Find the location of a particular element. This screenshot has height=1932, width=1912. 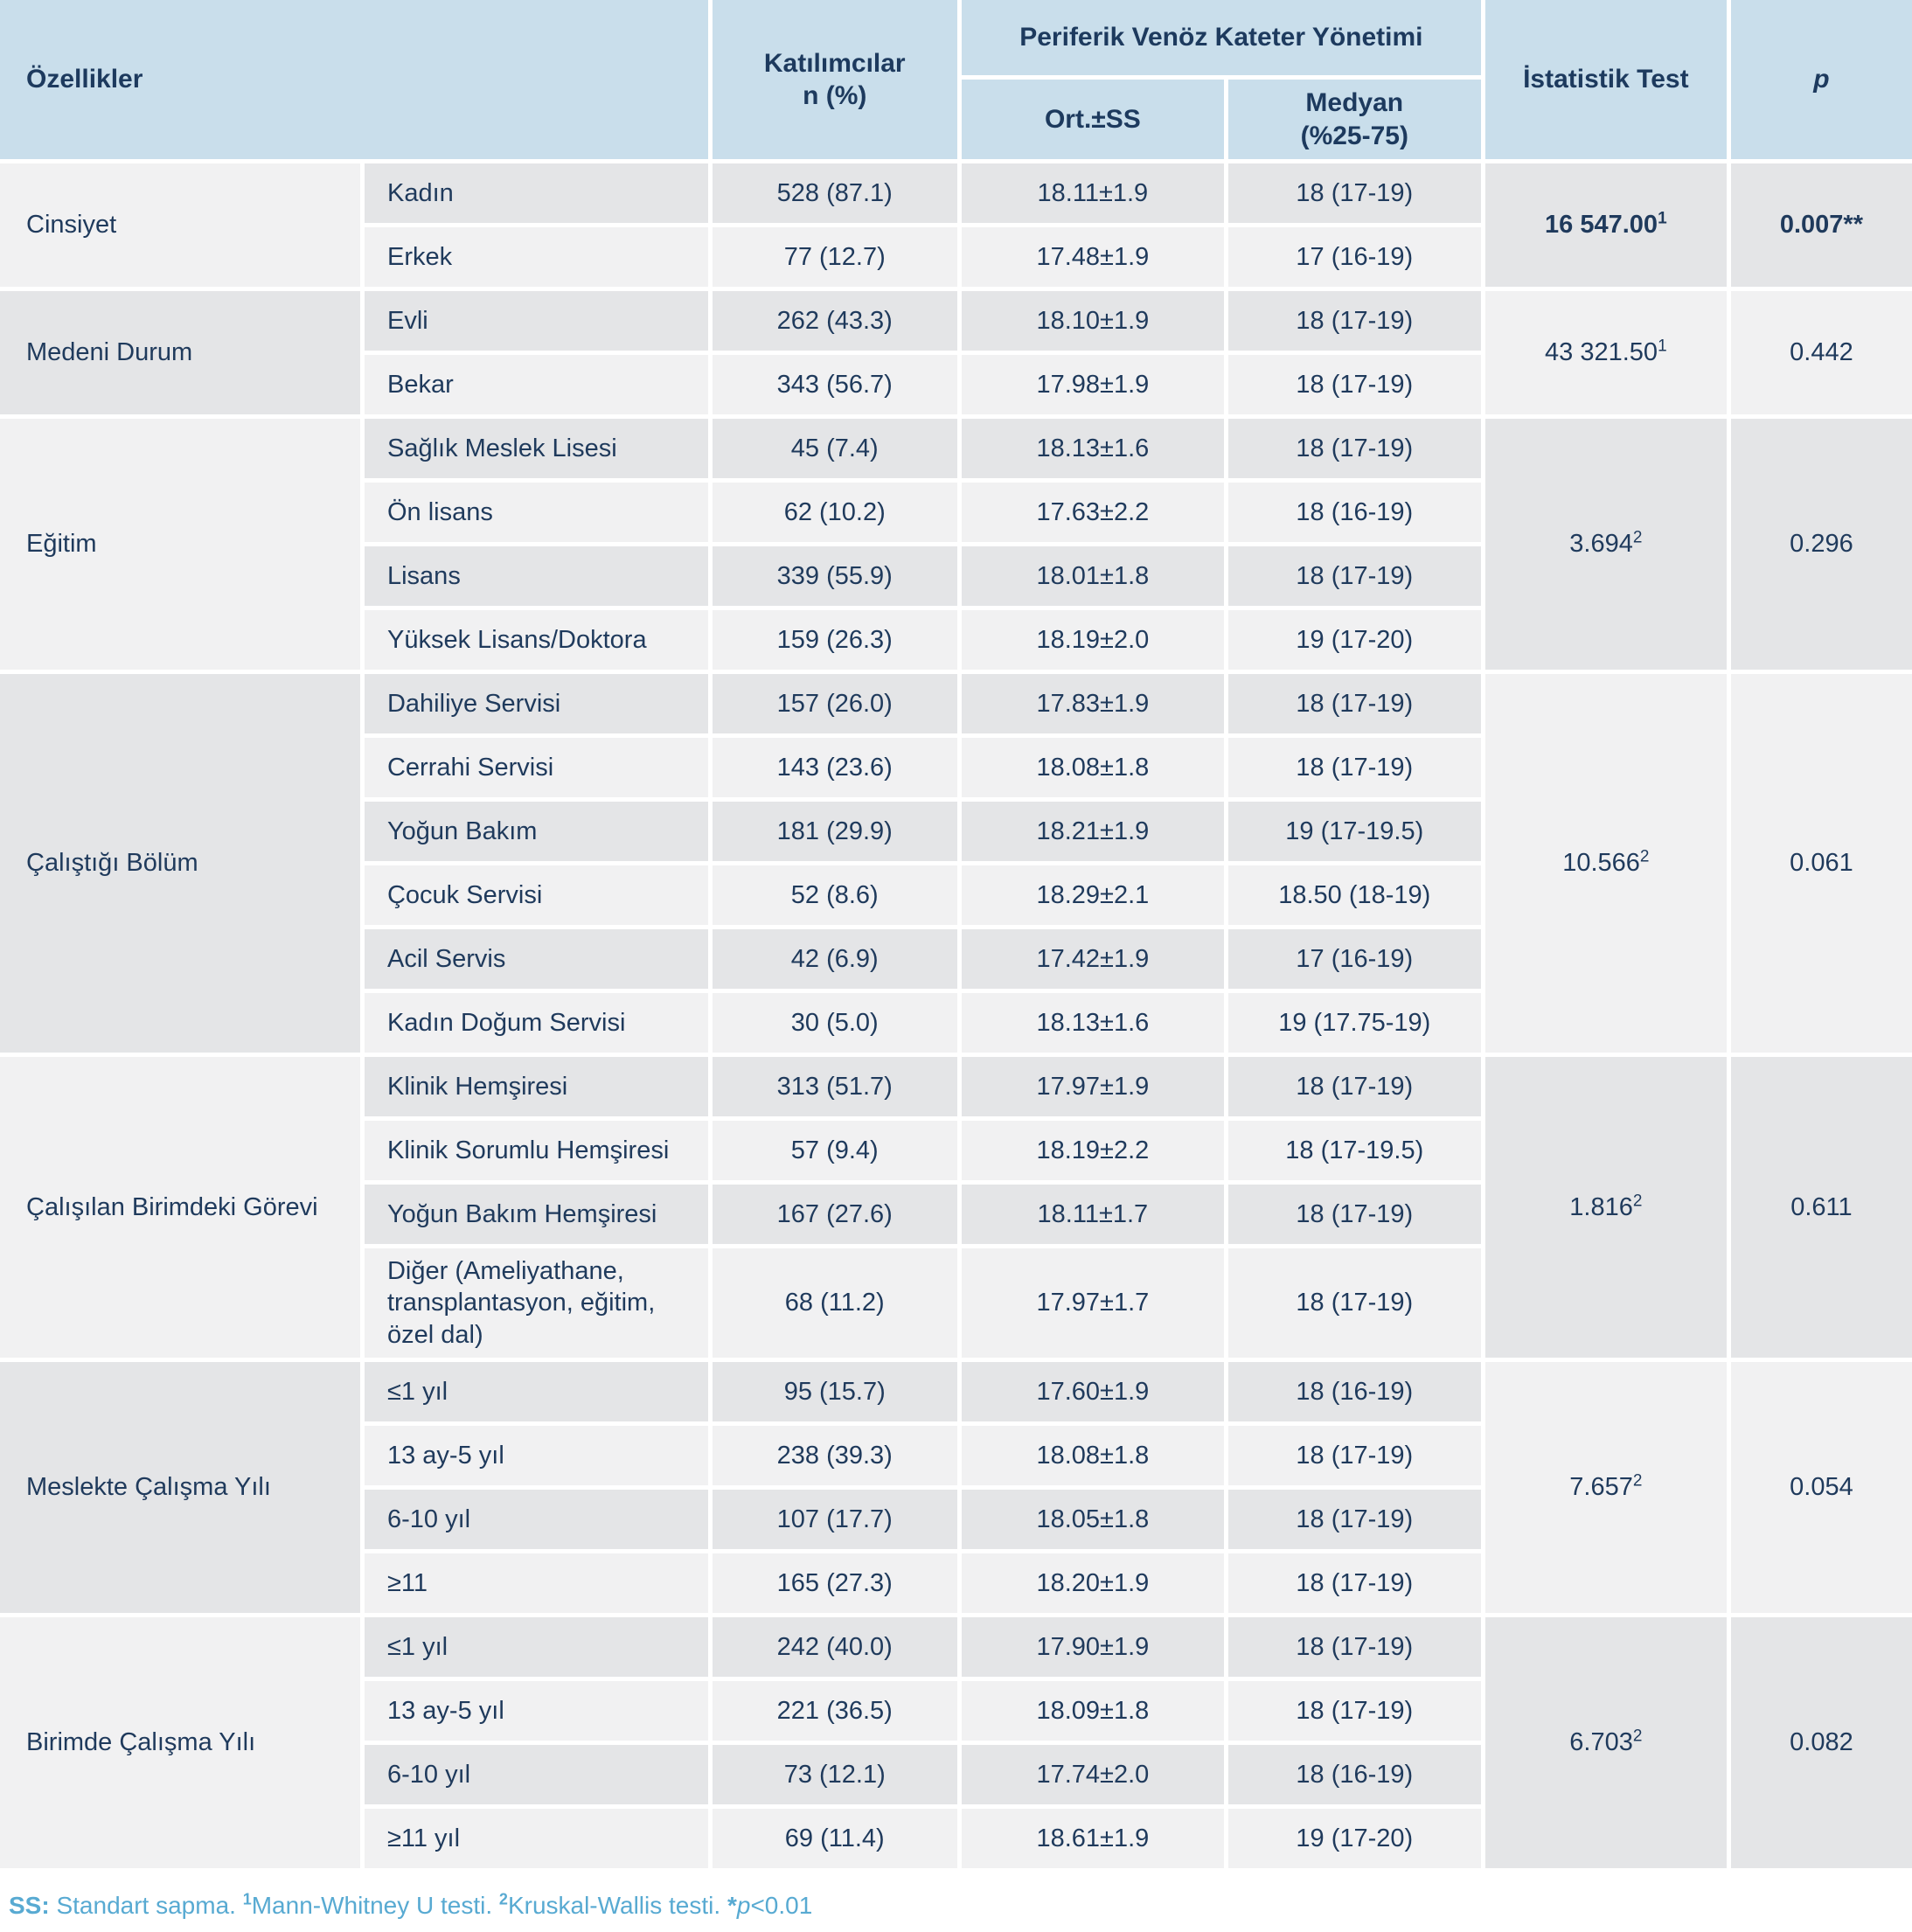

footnote-star: * is located at coordinates (732, 1905).